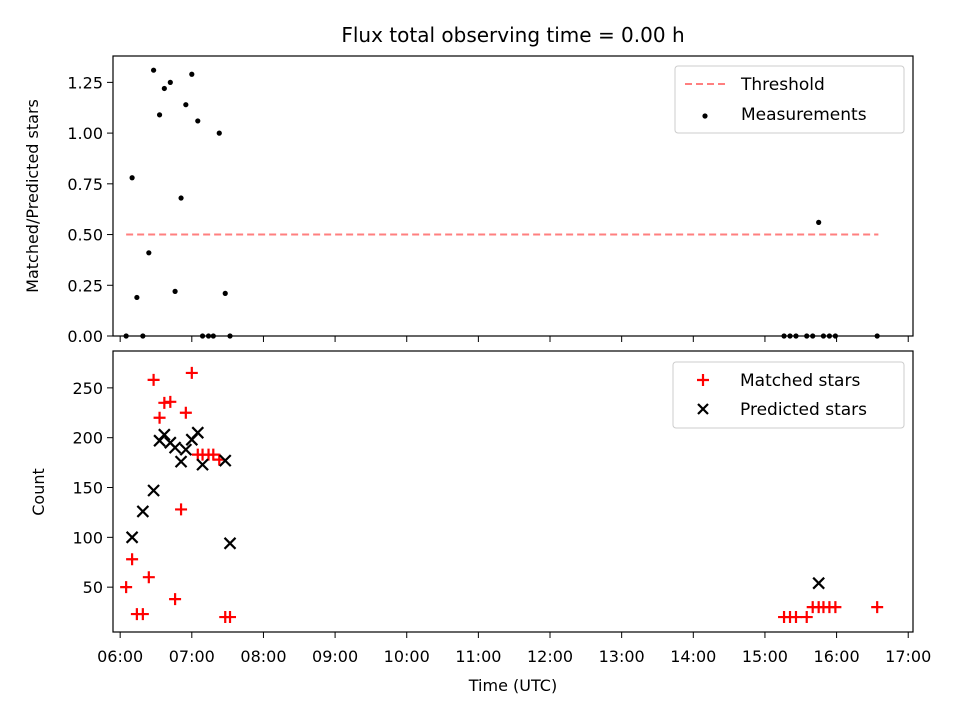  I want to click on top-x-ticks, so click(514, 339).